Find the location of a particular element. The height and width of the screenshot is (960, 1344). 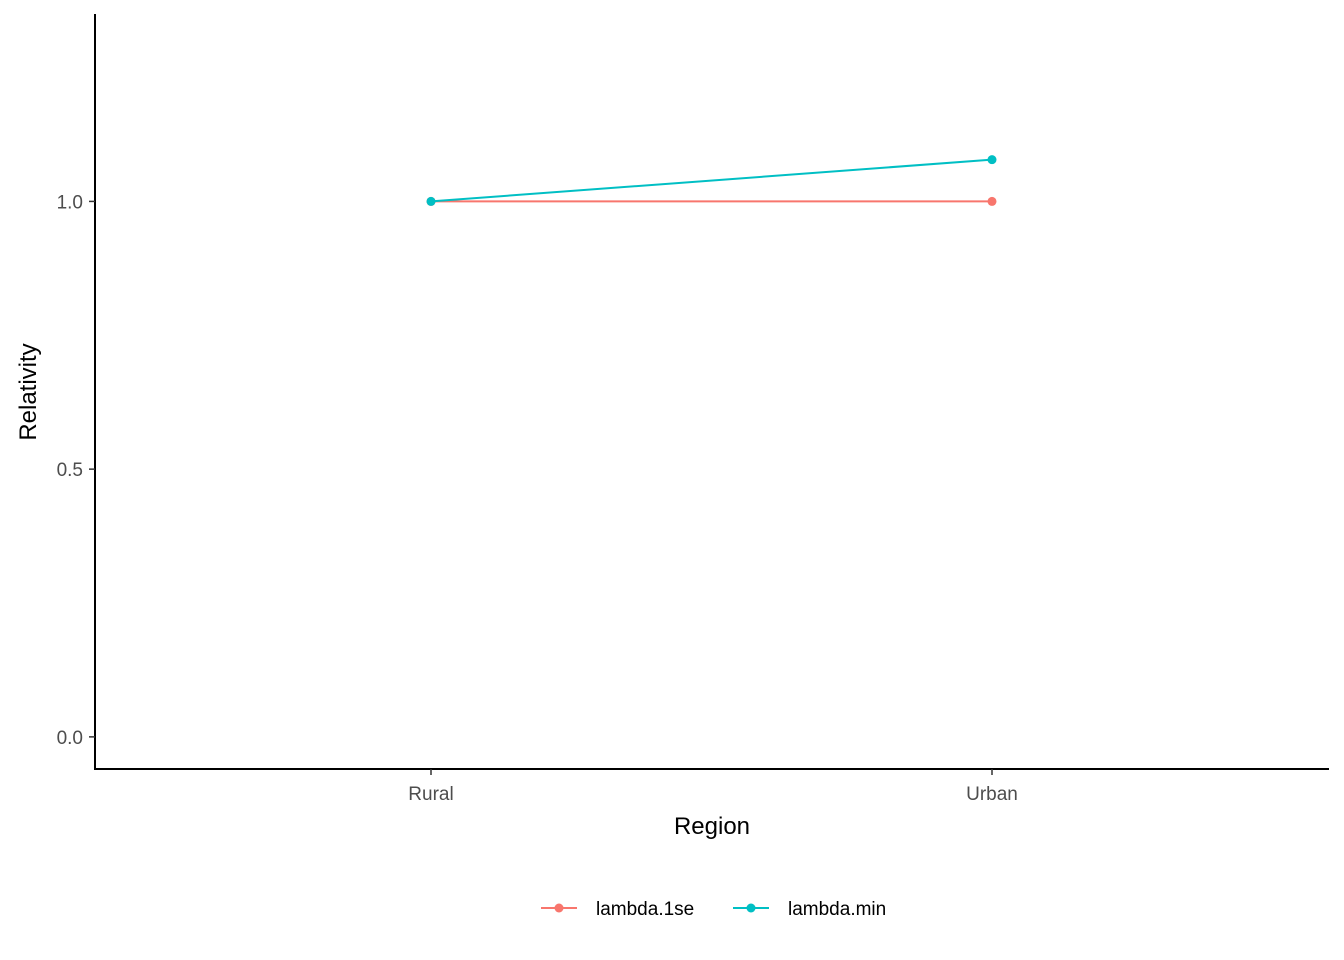

legend: lambda.1se lambda.min is located at coordinates (713, 909).